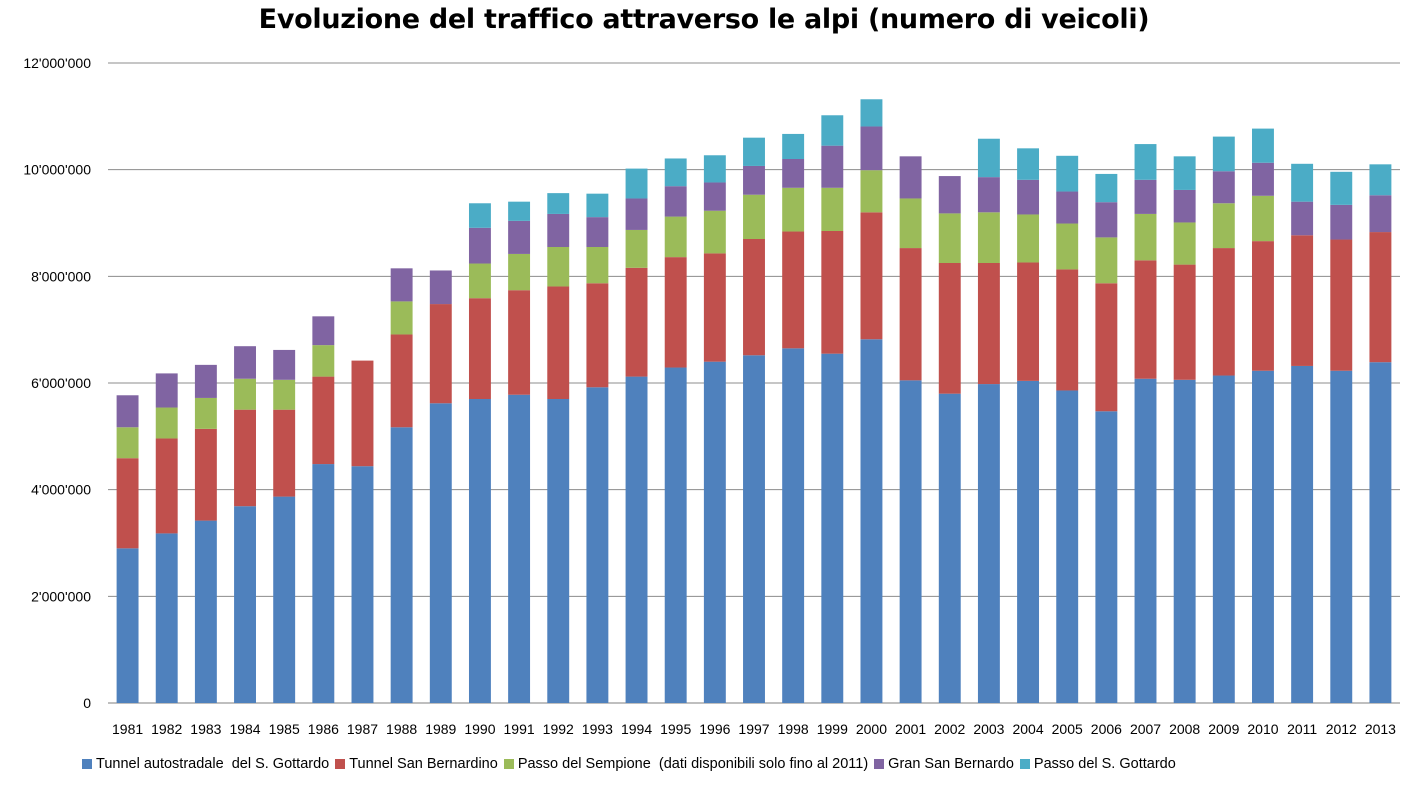 This screenshot has width=1408, height=792. I want to click on y-tick-label: 12'000'000, so click(57, 63).